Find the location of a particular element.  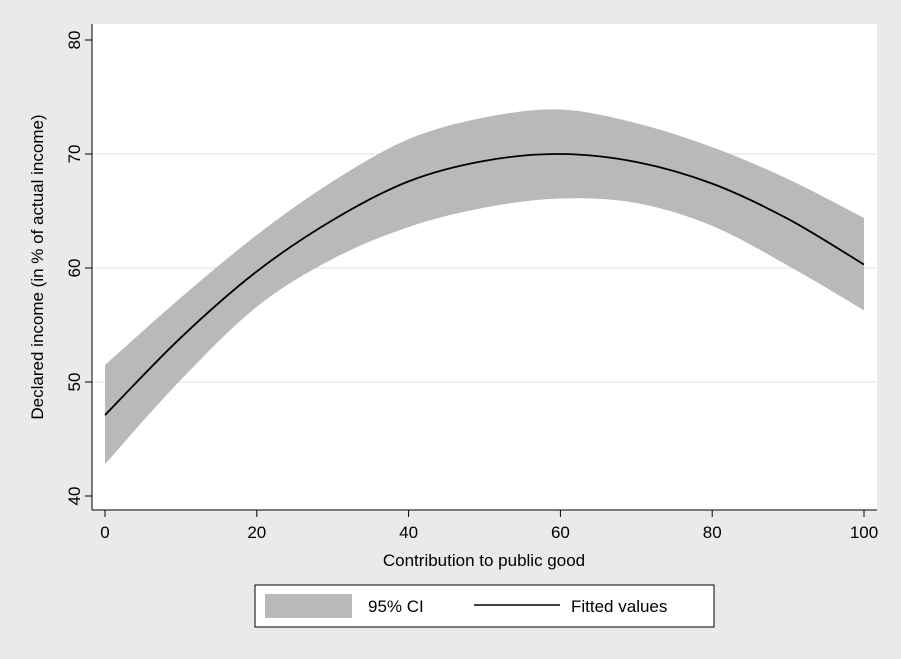

legend-ci-label: 95% CI is located at coordinates (396, 606).